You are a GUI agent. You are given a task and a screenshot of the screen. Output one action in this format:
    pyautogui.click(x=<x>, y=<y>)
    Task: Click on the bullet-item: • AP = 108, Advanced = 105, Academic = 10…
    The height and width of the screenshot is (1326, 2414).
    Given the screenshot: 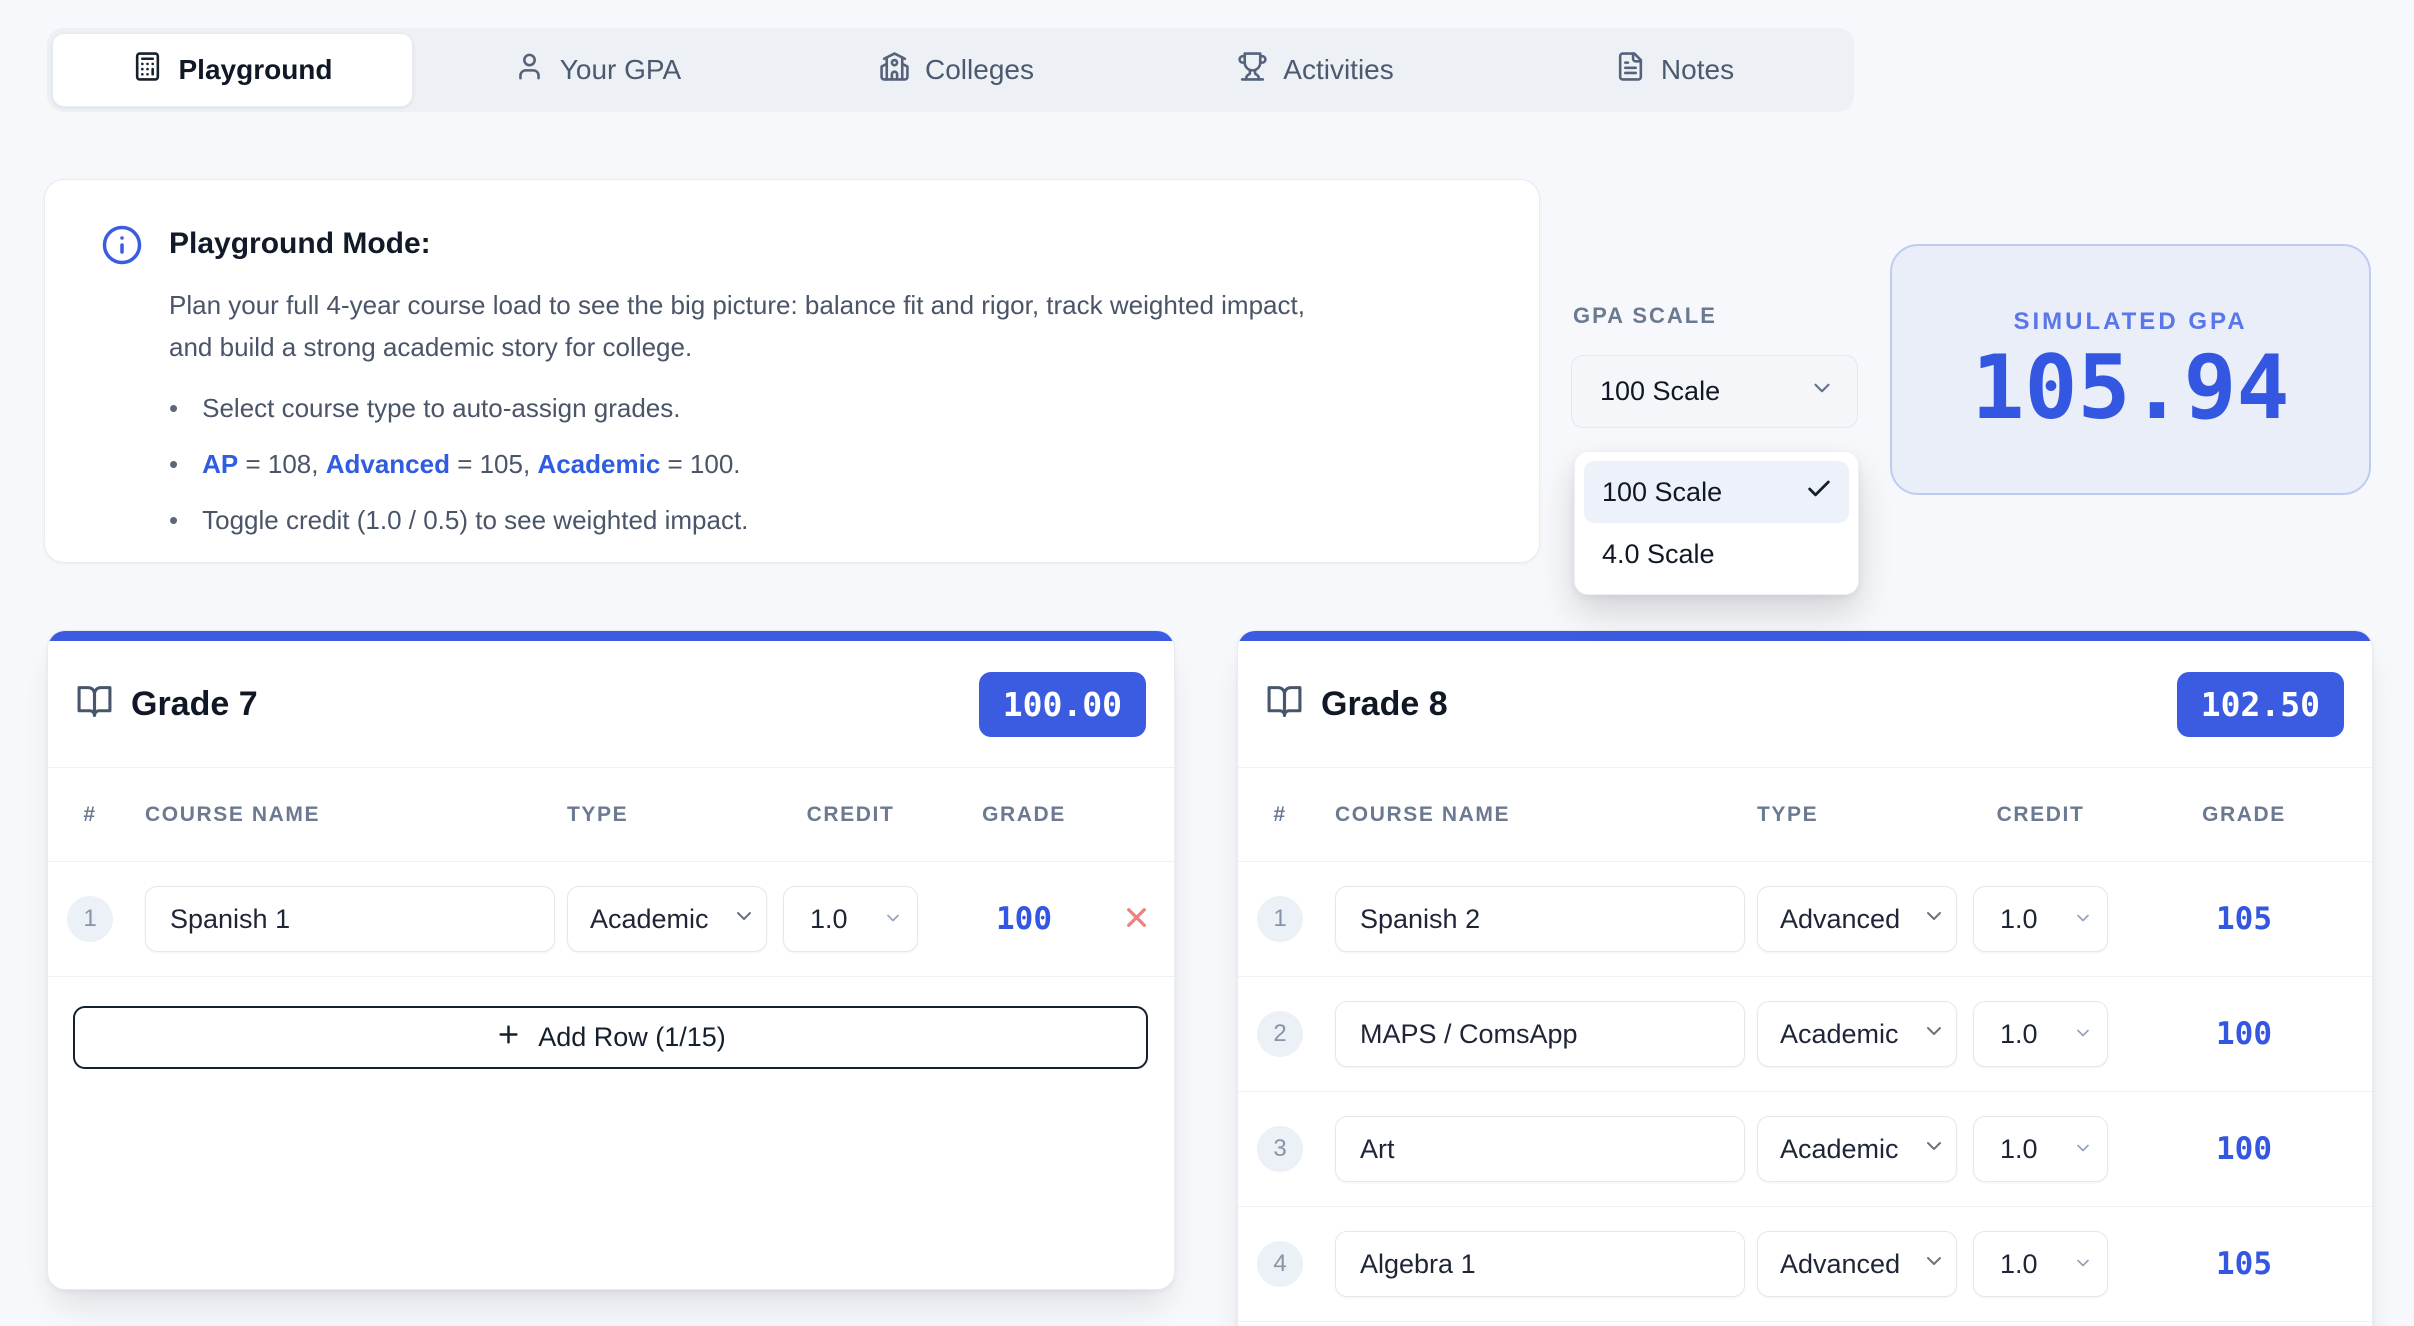 What is the action you would take?
    pyautogui.click(x=455, y=463)
    